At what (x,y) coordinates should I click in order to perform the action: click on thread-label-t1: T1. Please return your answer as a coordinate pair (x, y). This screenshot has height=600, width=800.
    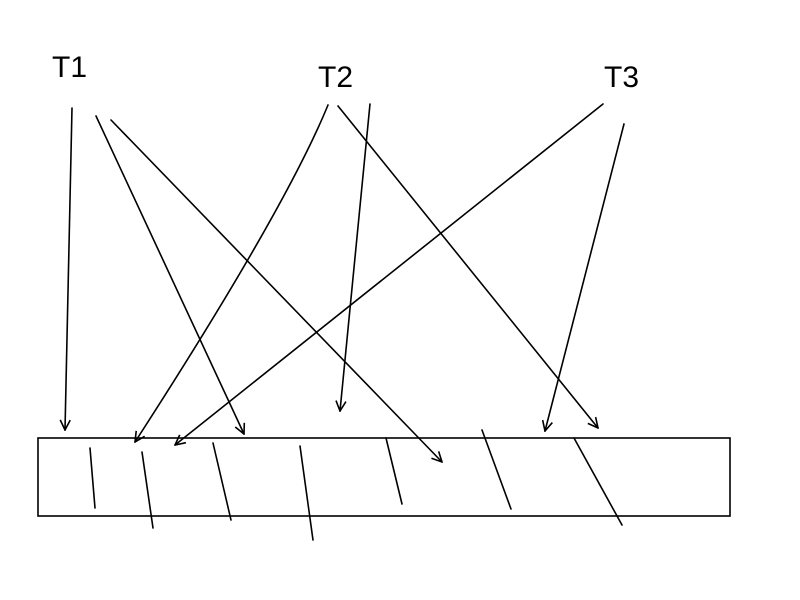
    Looking at the image, I should click on (69, 67).